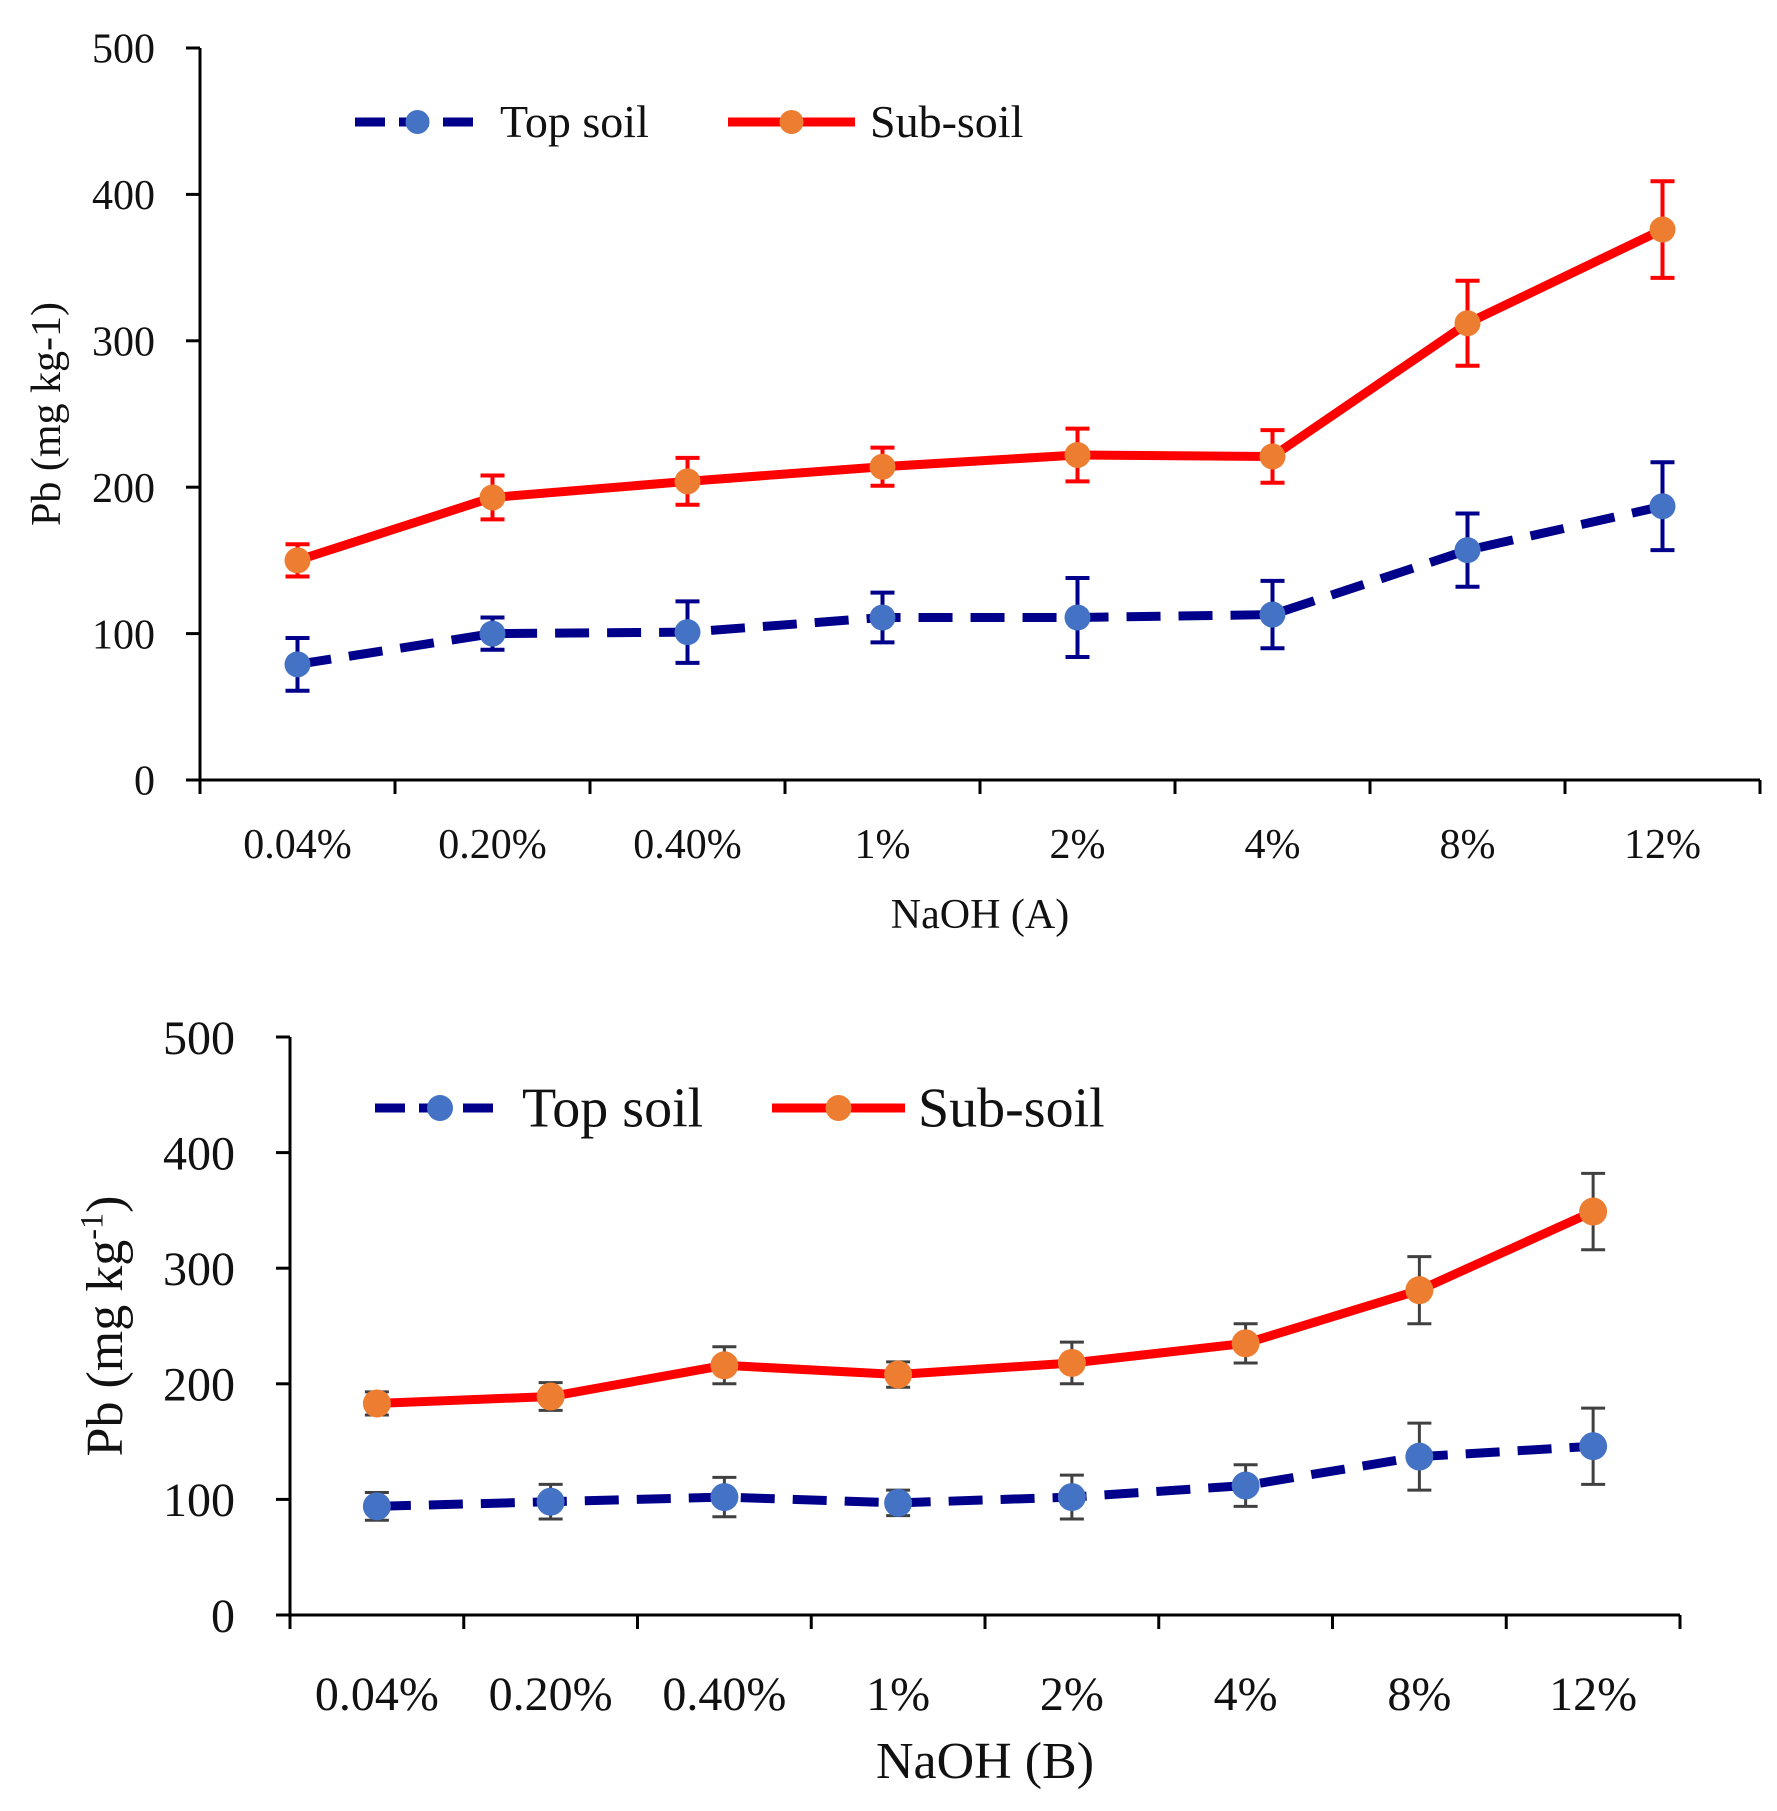 The width and height of the screenshot is (1777, 1811). Describe the element at coordinates (91, 1226) in the screenshot. I see `y-axis-title-superscript: -1` at that location.